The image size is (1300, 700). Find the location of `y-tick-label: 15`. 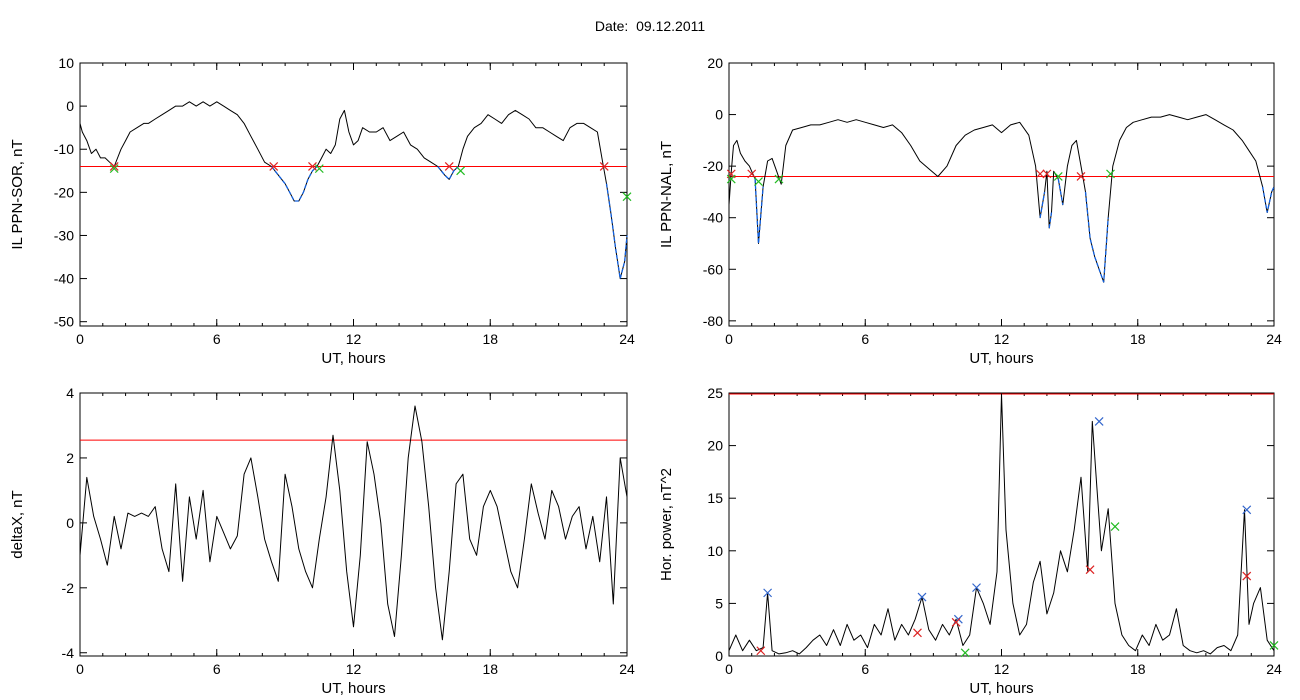

y-tick-label: 15 is located at coordinates (715, 498).